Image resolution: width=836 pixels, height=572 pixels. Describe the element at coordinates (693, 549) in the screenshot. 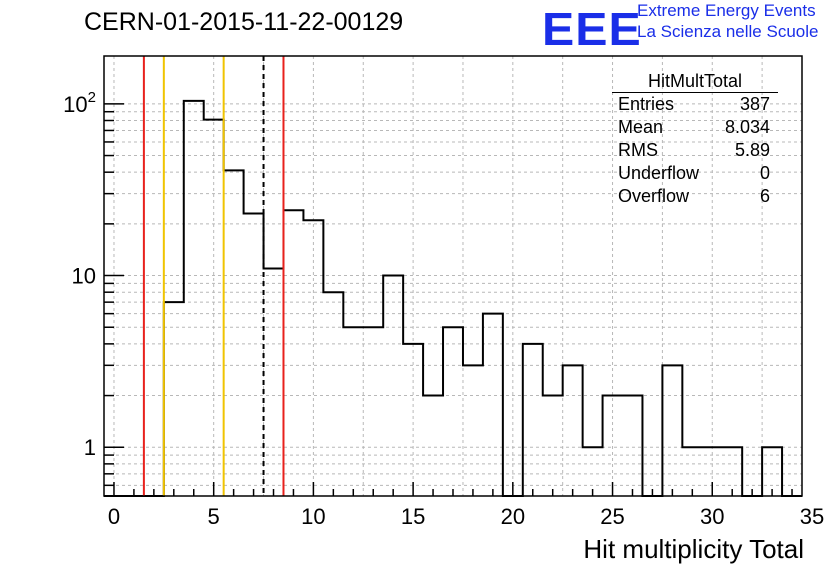

I see `x-axis-label: Hit multiplicity Total` at that location.